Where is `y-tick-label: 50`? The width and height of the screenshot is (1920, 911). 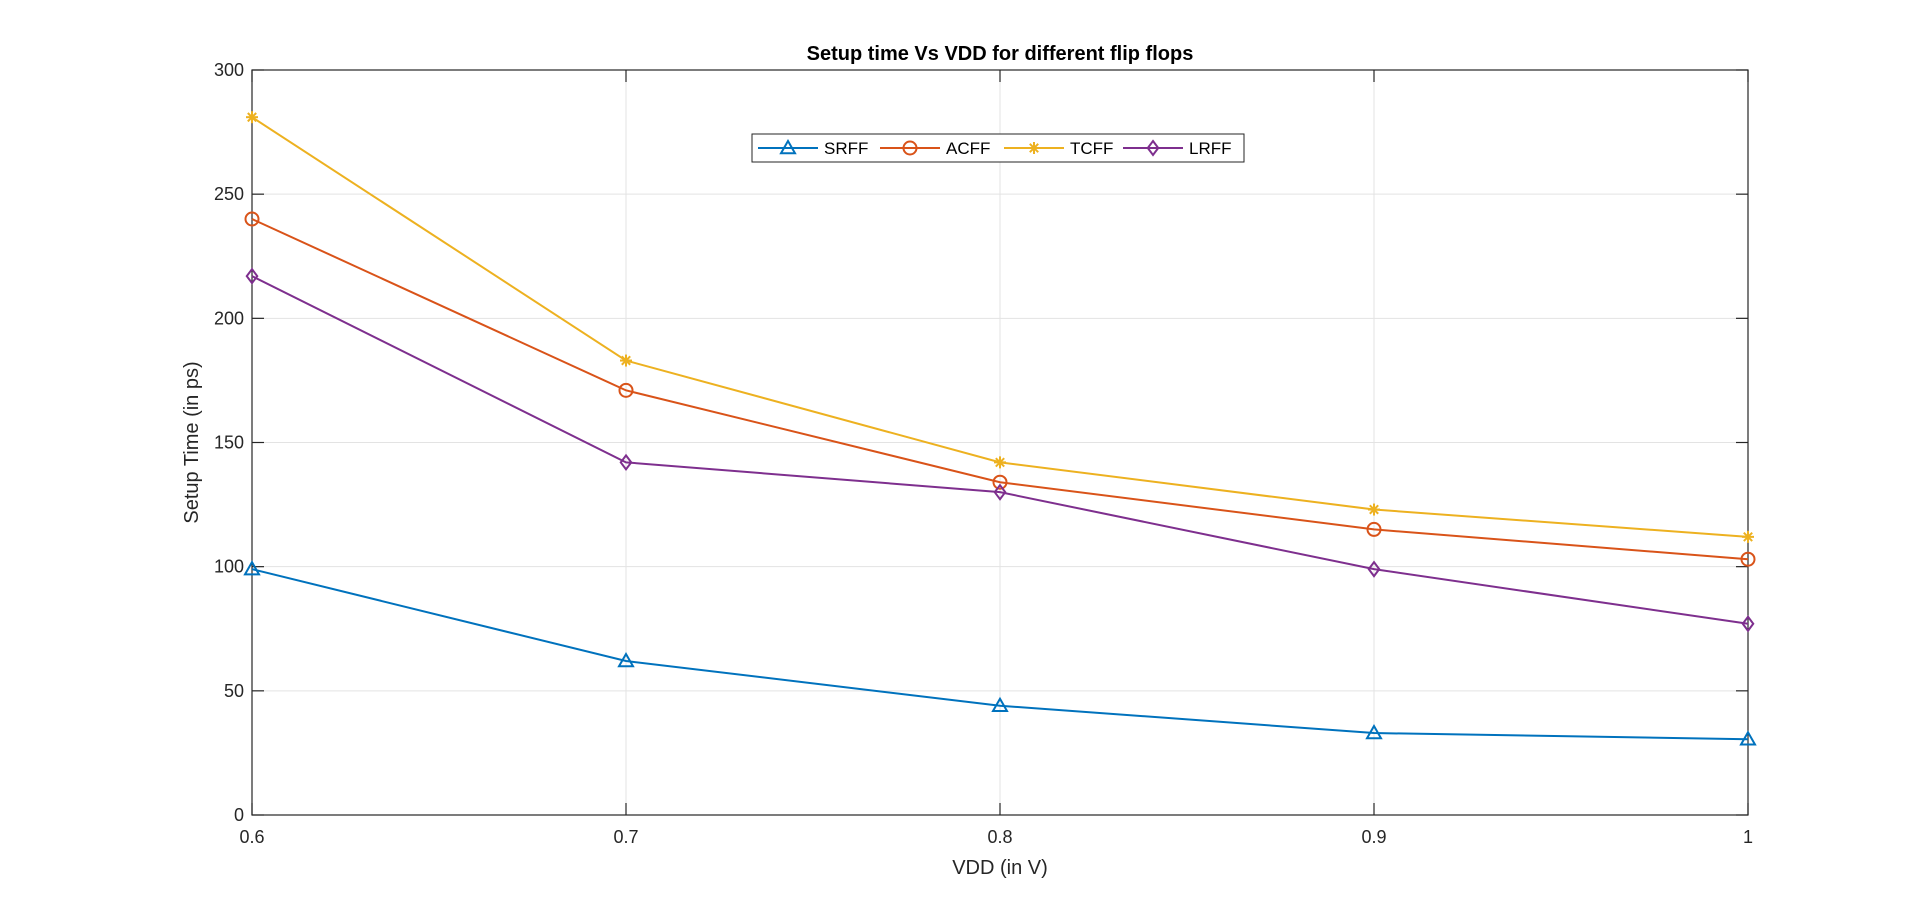 y-tick-label: 50 is located at coordinates (234, 691).